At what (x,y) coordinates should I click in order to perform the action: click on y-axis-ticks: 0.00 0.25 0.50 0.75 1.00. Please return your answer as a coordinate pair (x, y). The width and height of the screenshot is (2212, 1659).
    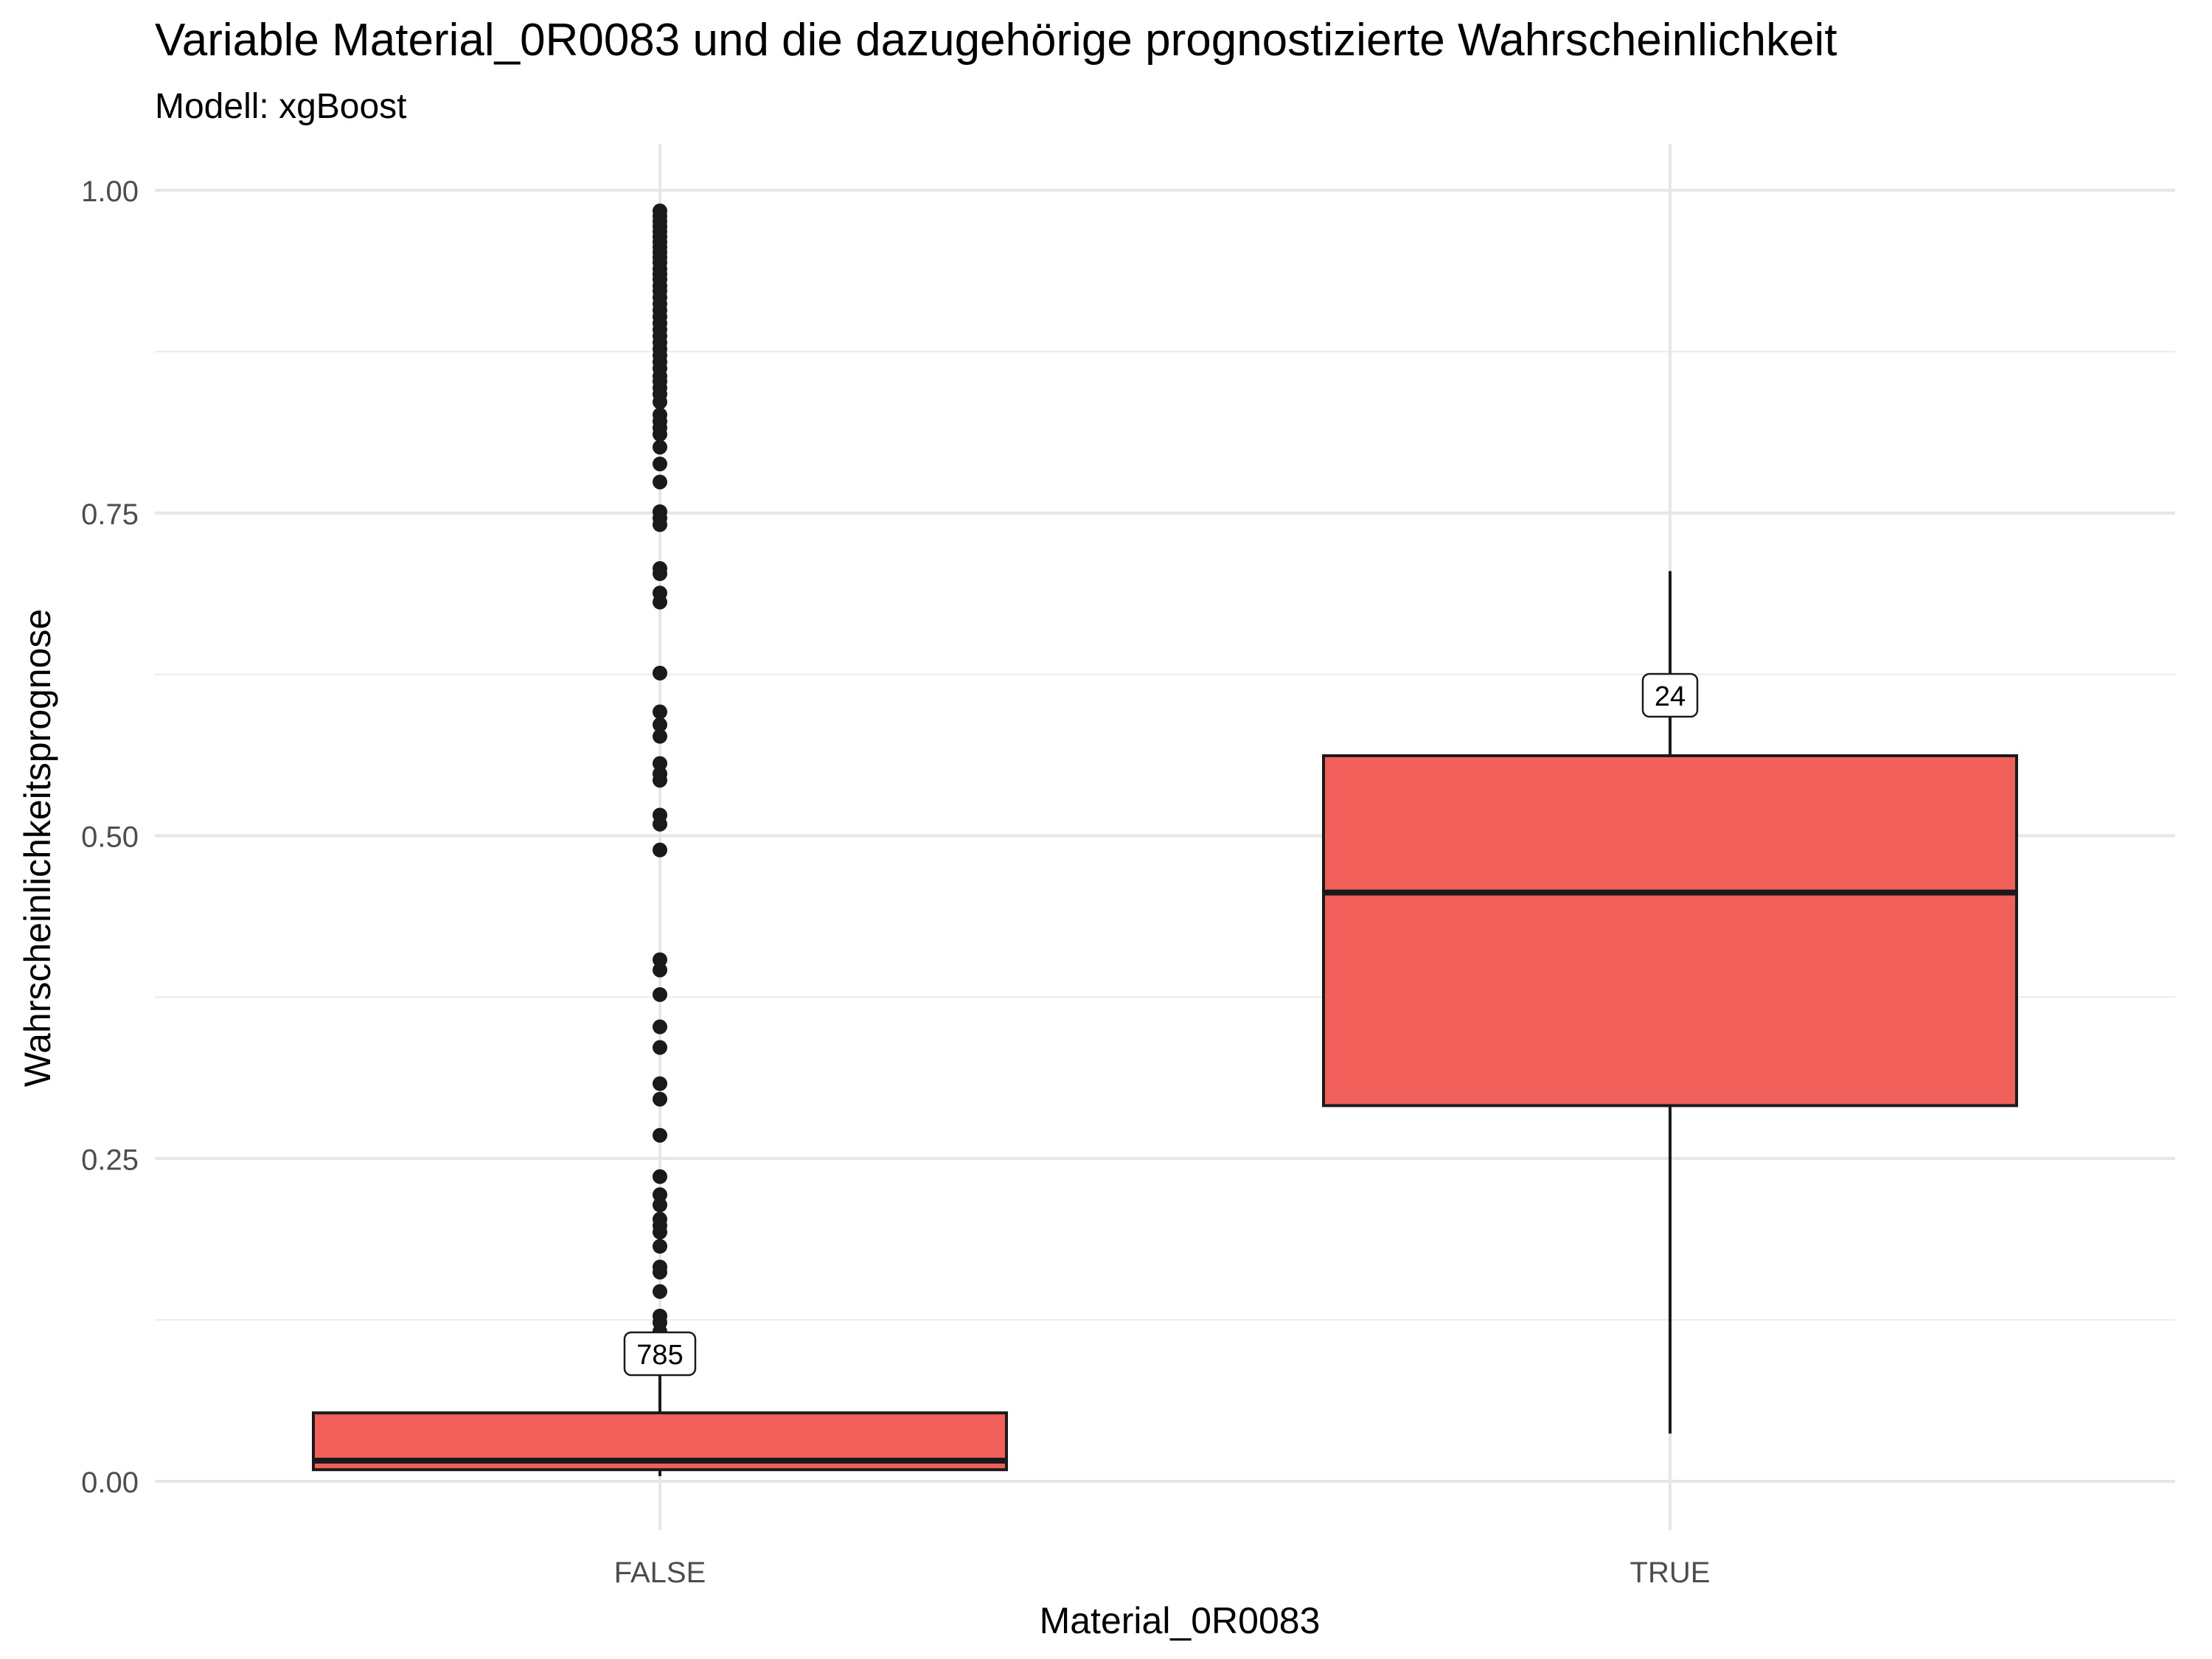
    Looking at the image, I should click on (110, 837).